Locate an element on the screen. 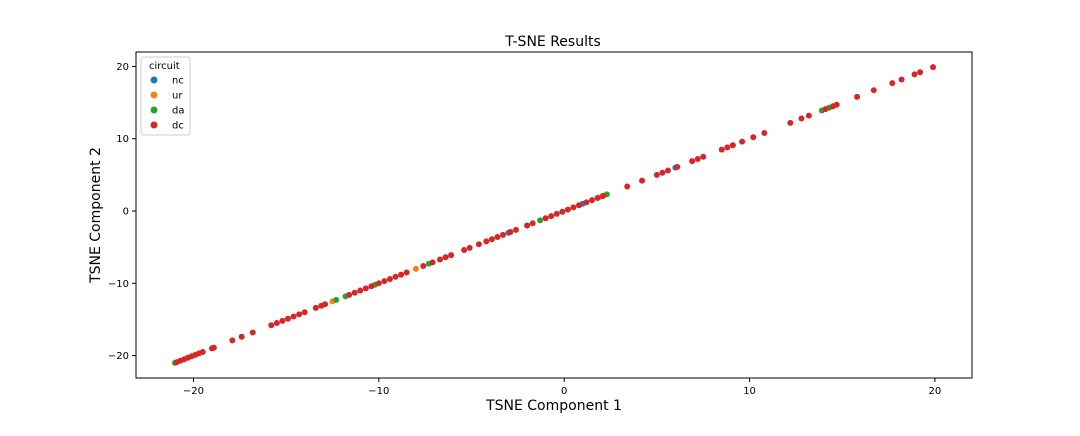 The width and height of the screenshot is (1080, 436). chart-title: T-SNE Results is located at coordinates (552, 42).